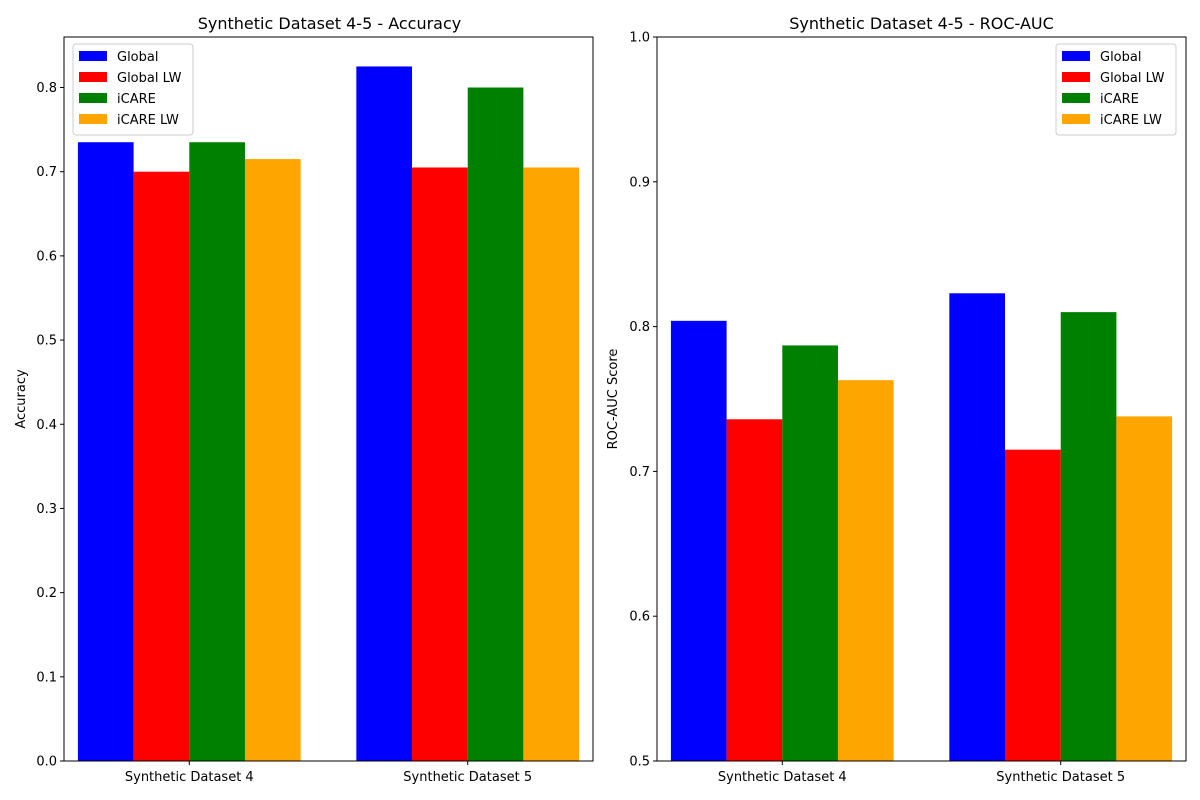  What do you see at coordinates (46, 762) in the screenshot?
I see `accuracy-y-tick-label: 0.0` at bounding box center [46, 762].